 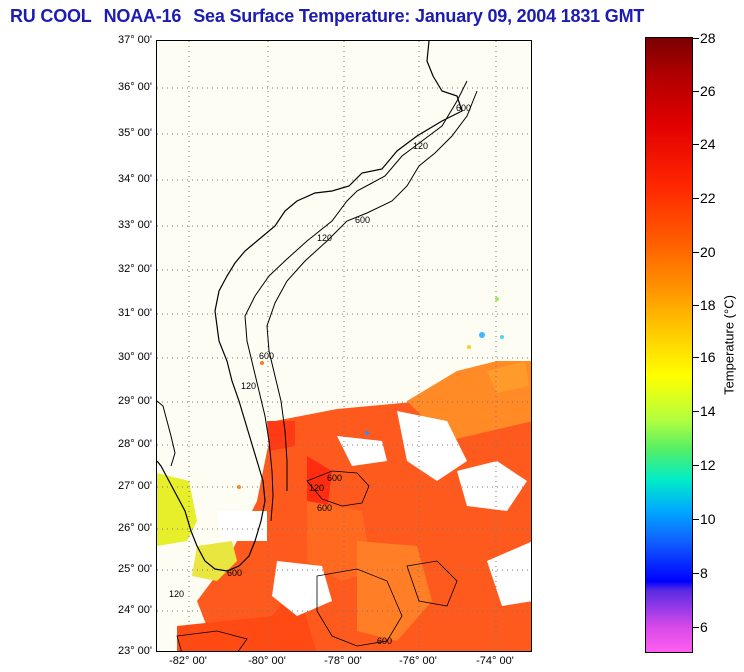 I want to click on colorbar-axis-label: Temperature (°C), so click(x=729, y=345).